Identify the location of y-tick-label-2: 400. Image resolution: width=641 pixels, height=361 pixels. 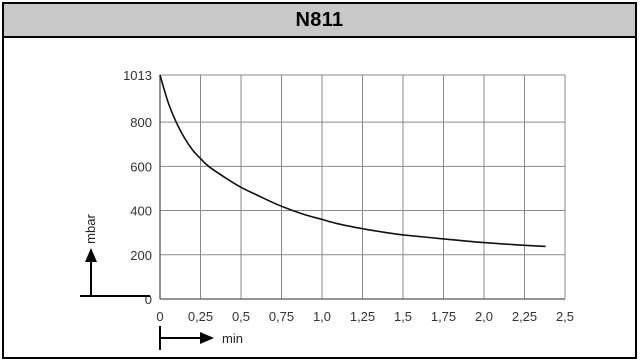
(141, 211).